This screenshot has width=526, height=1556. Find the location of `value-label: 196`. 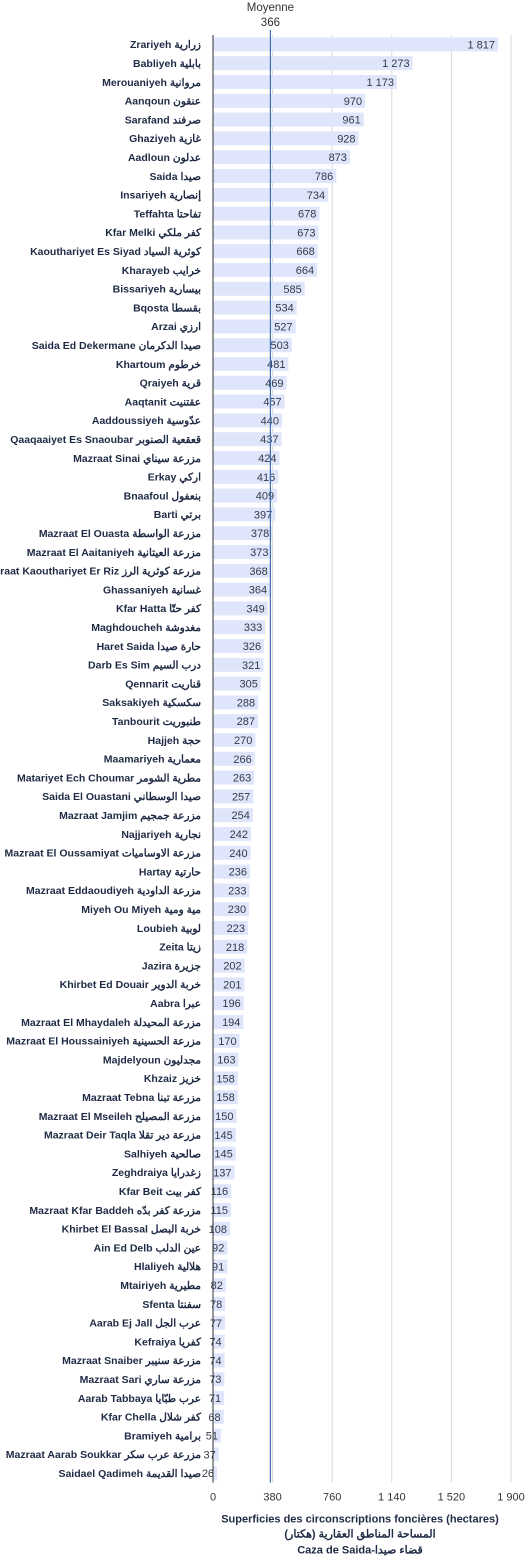

value-label: 196 is located at coordinates (231, 1004).